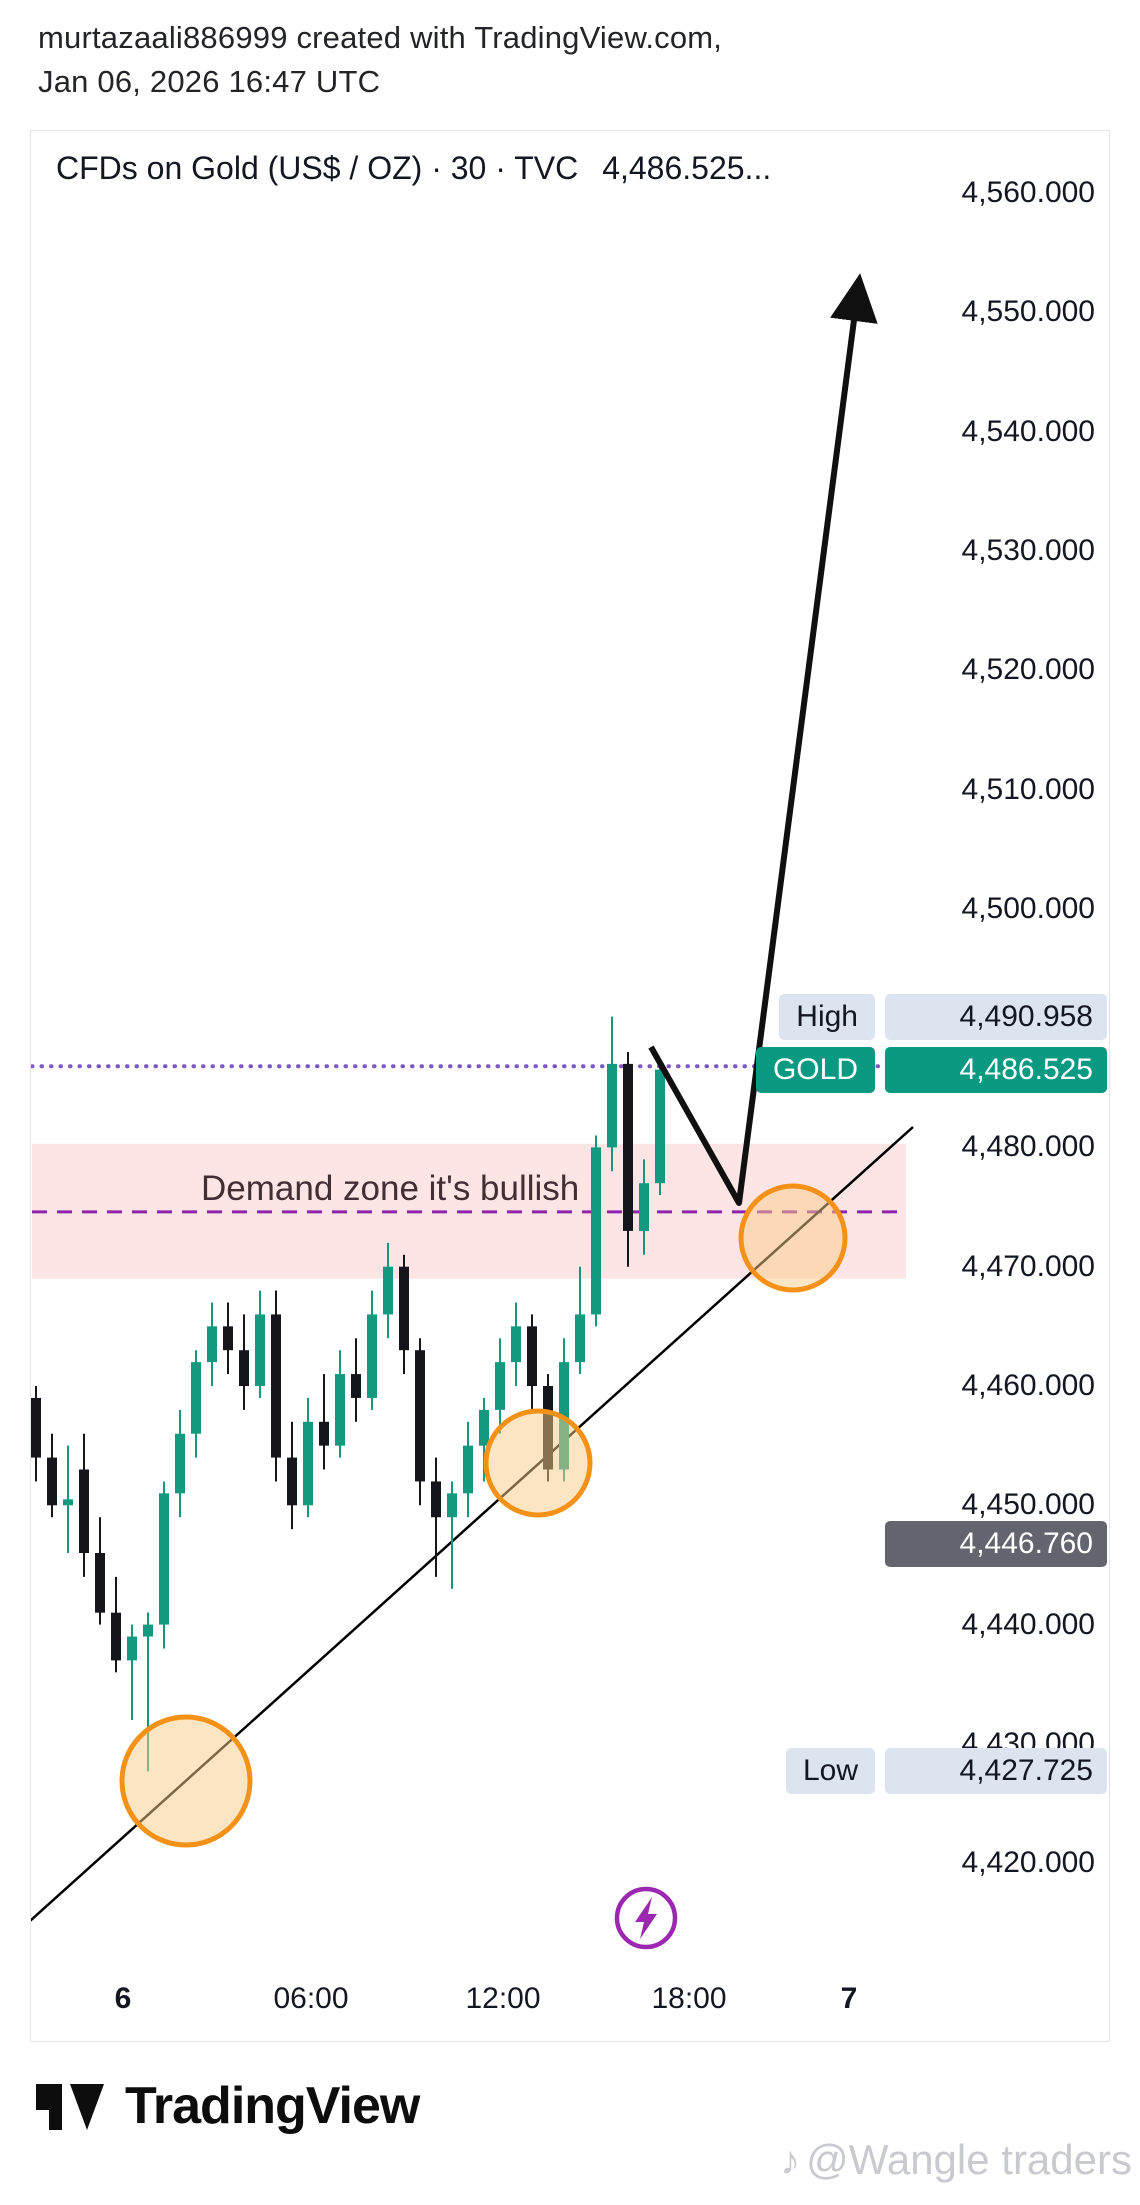 The image size is (1140, 2205). Describe the element at coordinates (1028, 550) in the screenshot. I see `price-tick: 4,530.000` at that location.